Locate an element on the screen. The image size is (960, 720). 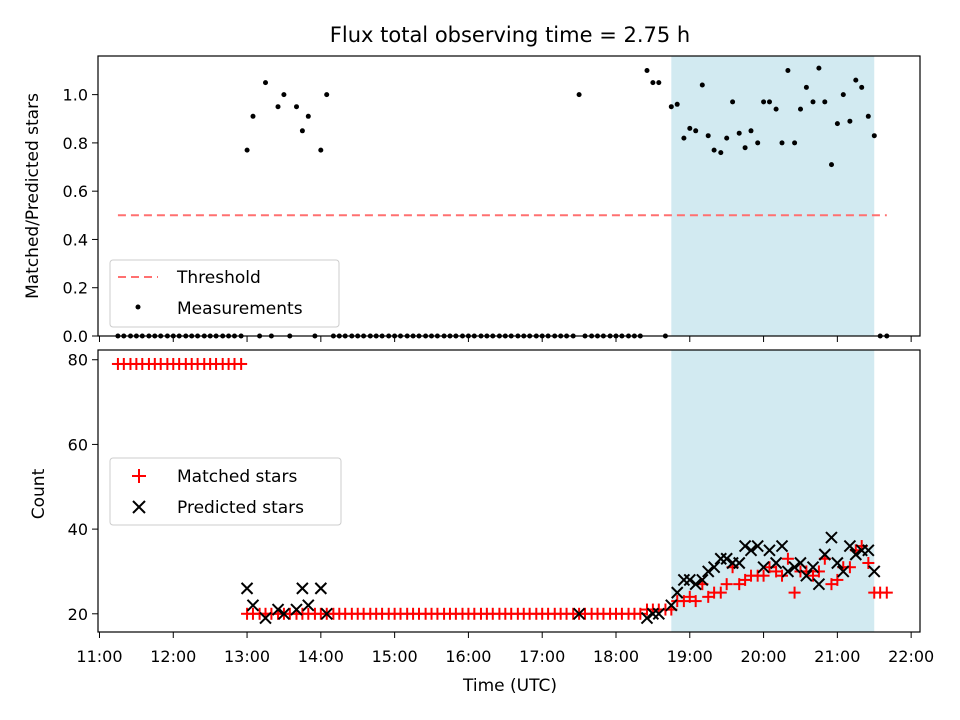
top-legend-box is located at coordinates (224, 293).